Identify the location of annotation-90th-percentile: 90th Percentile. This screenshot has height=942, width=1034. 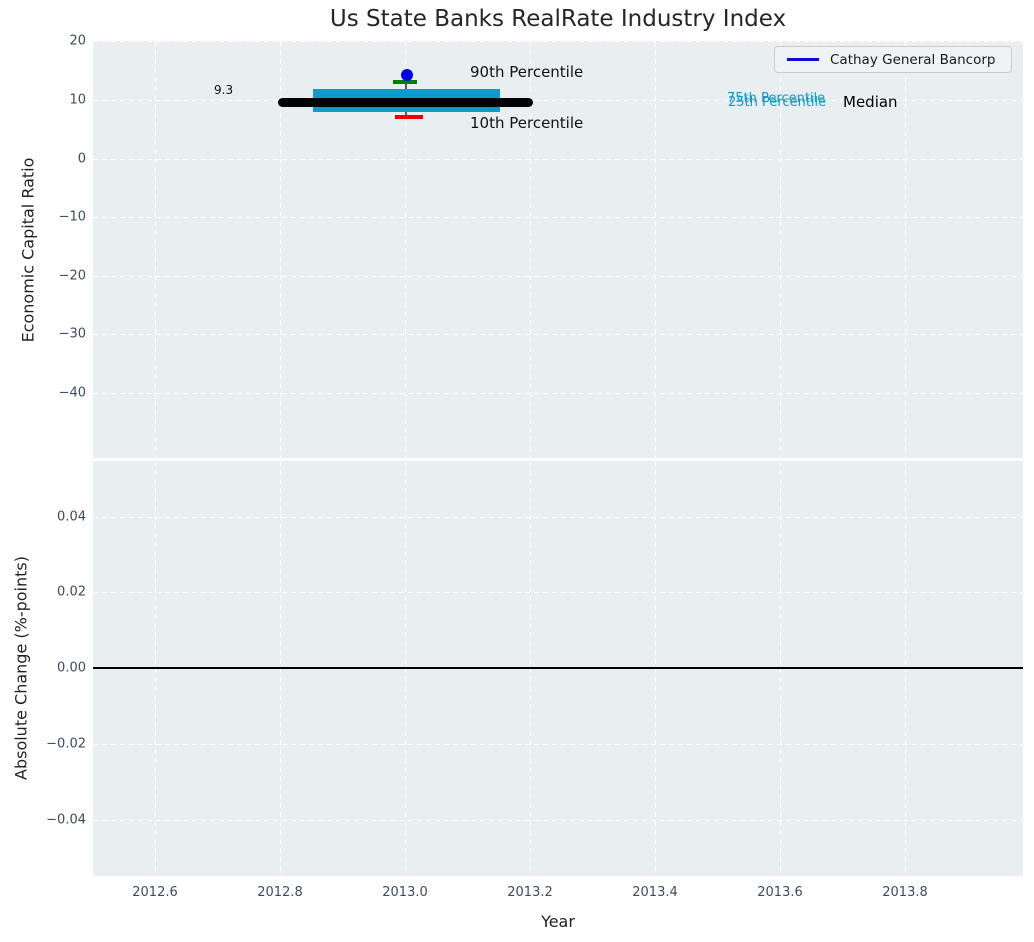
(527, 72).